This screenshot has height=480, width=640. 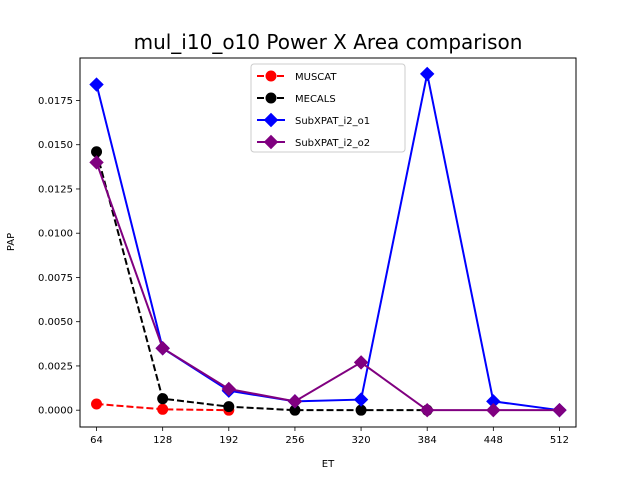 What do you see at coordinates (96, 440) in the screenshot?
I see `x-tick-label: 64` at bounding box center [96, 440].